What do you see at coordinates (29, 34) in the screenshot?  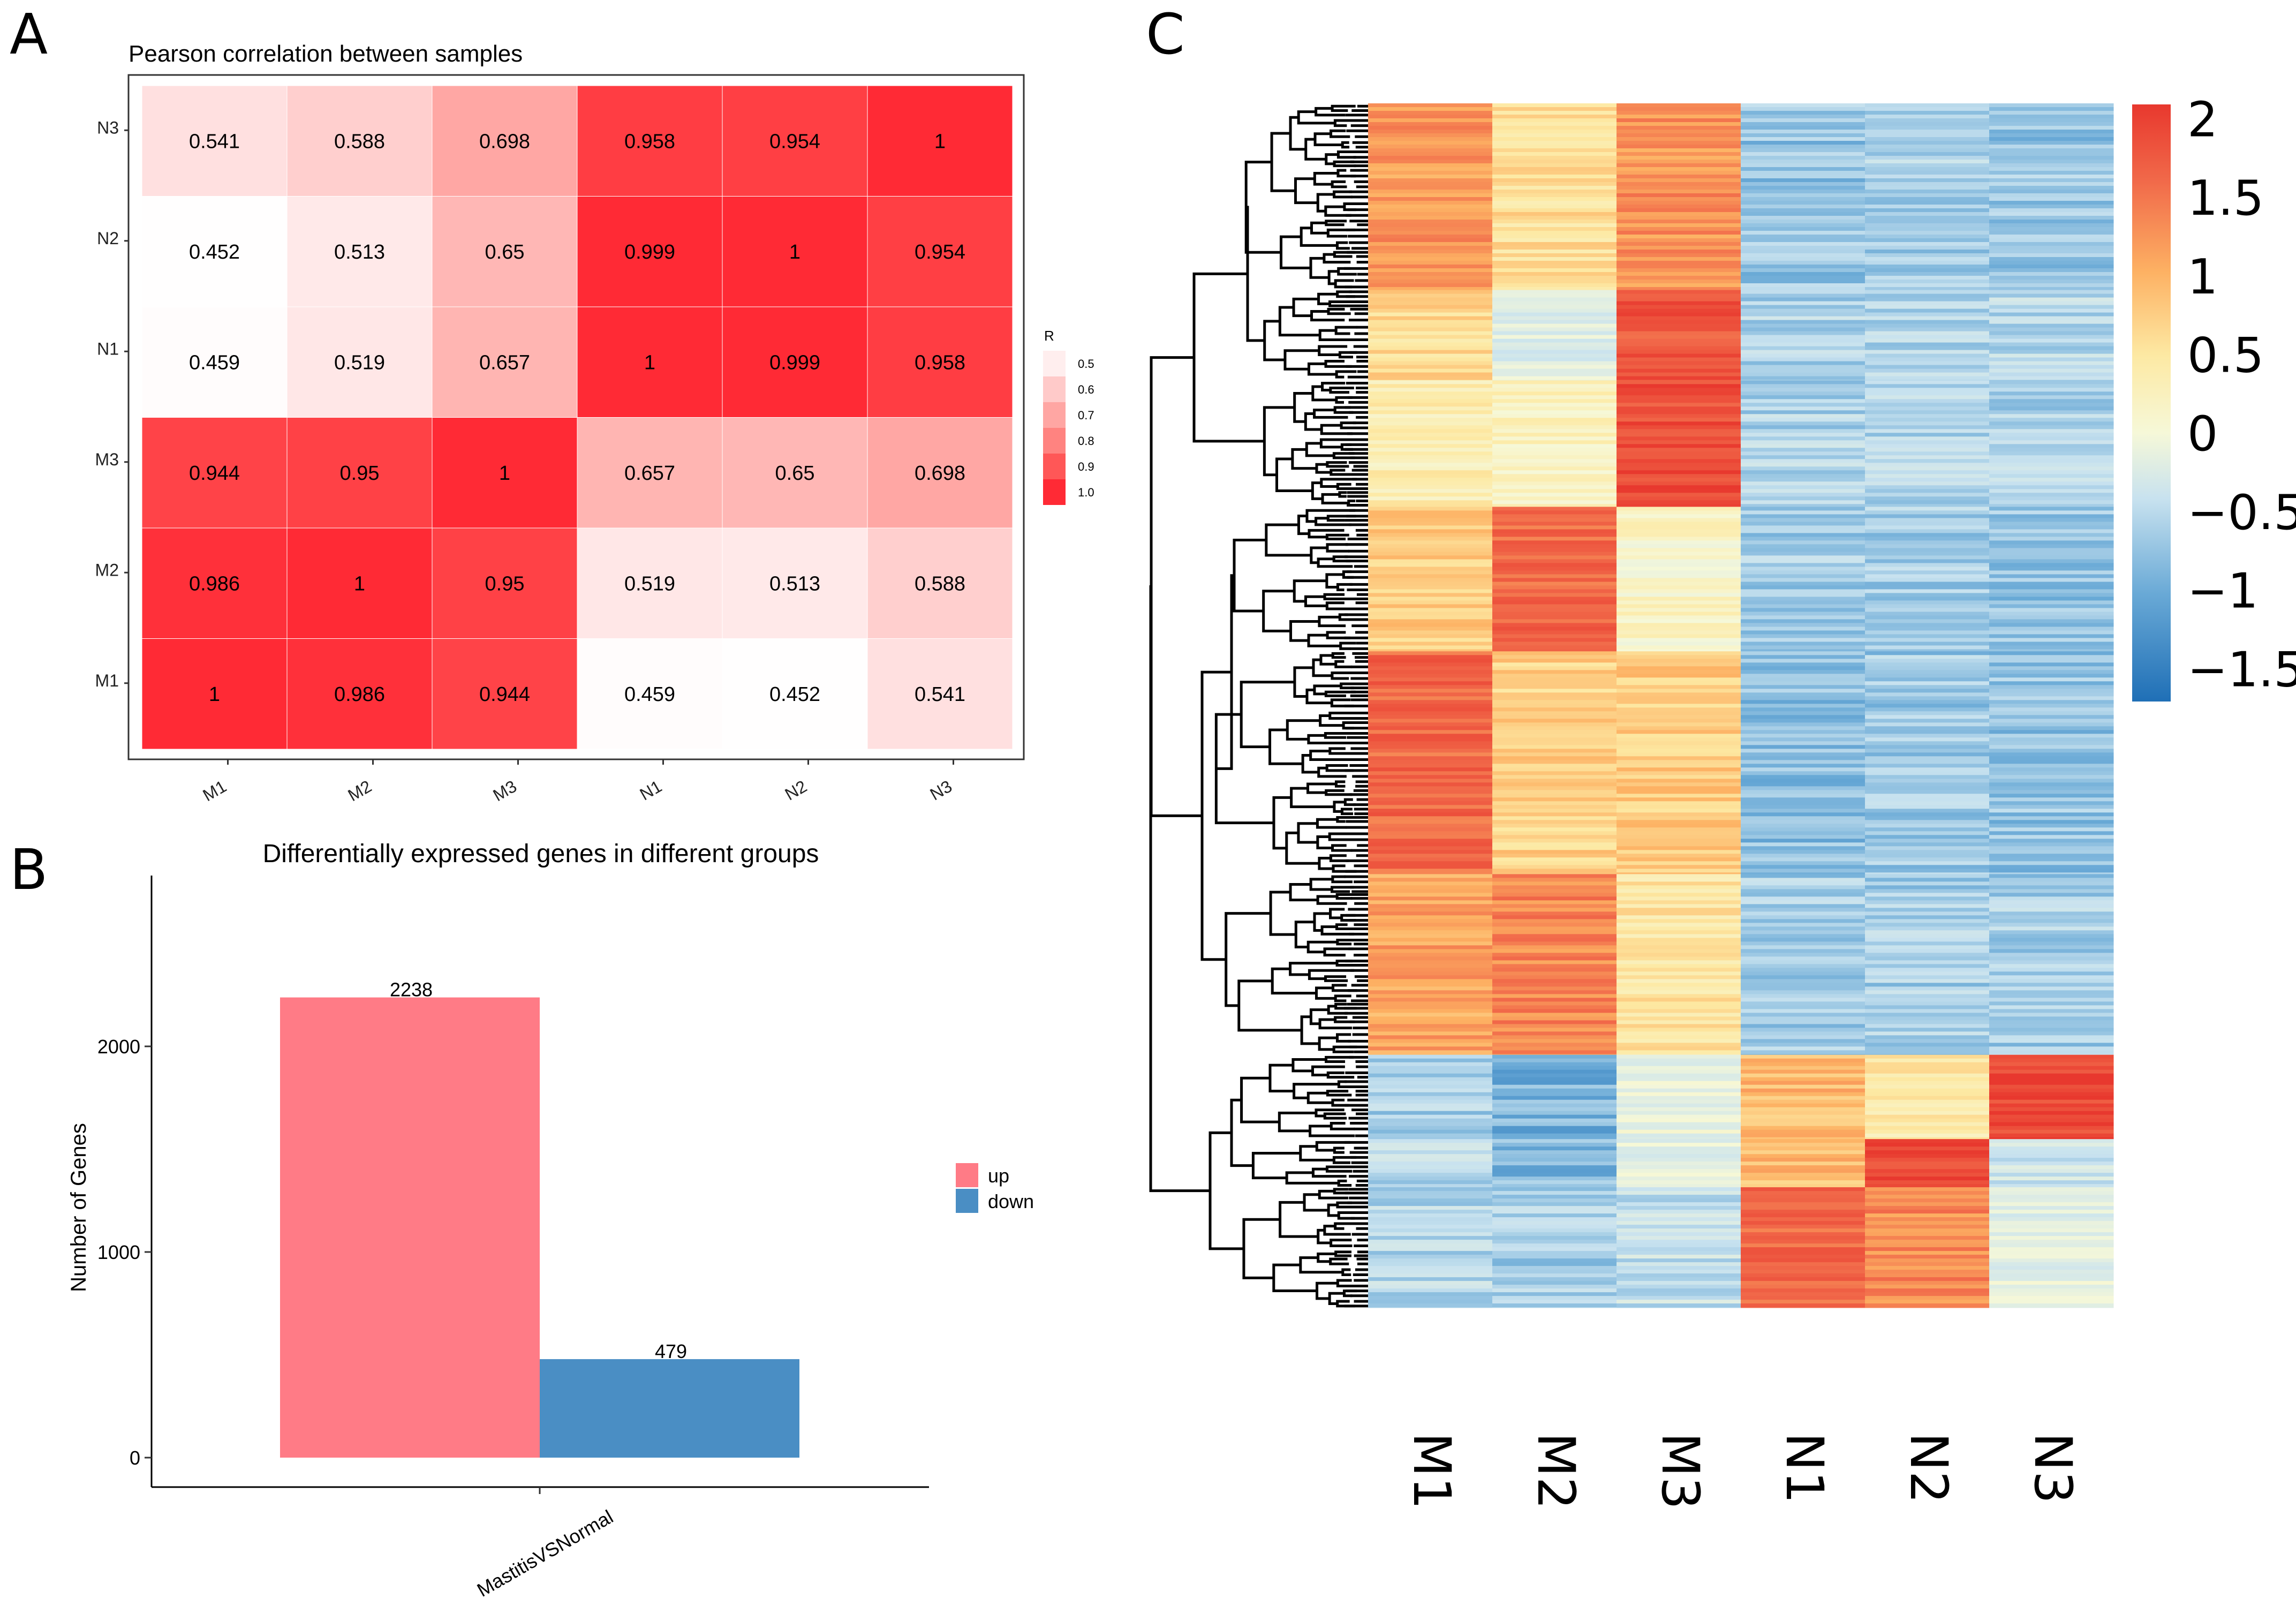 I see `panel-a-letter: A` at bounding box center [29, 34].